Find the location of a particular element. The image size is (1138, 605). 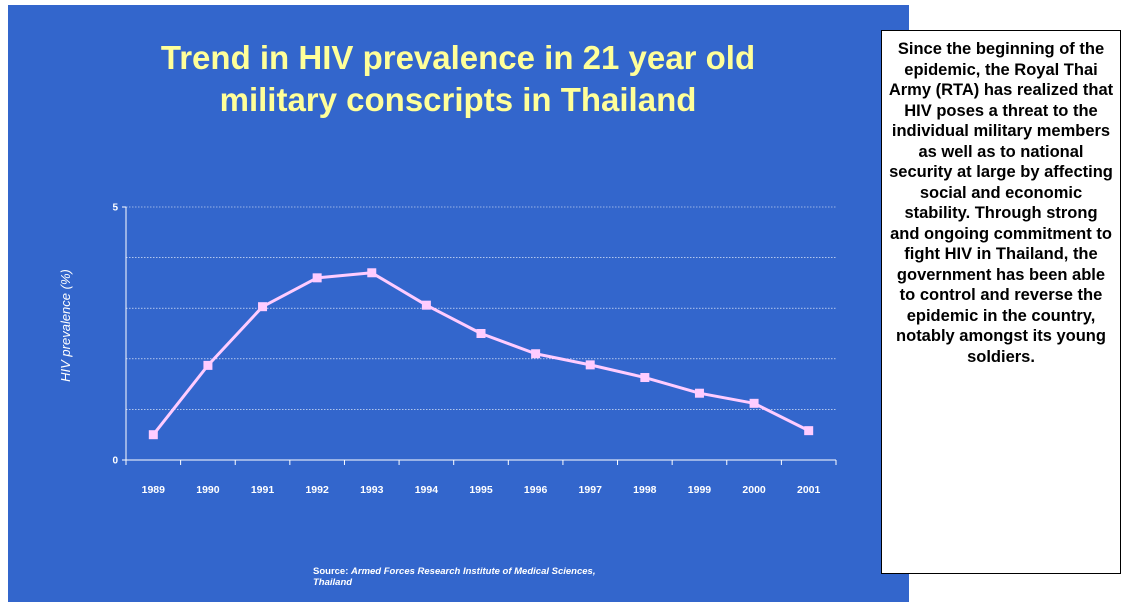

x-tick-label: 2000 is located at coordinates (754, 490).